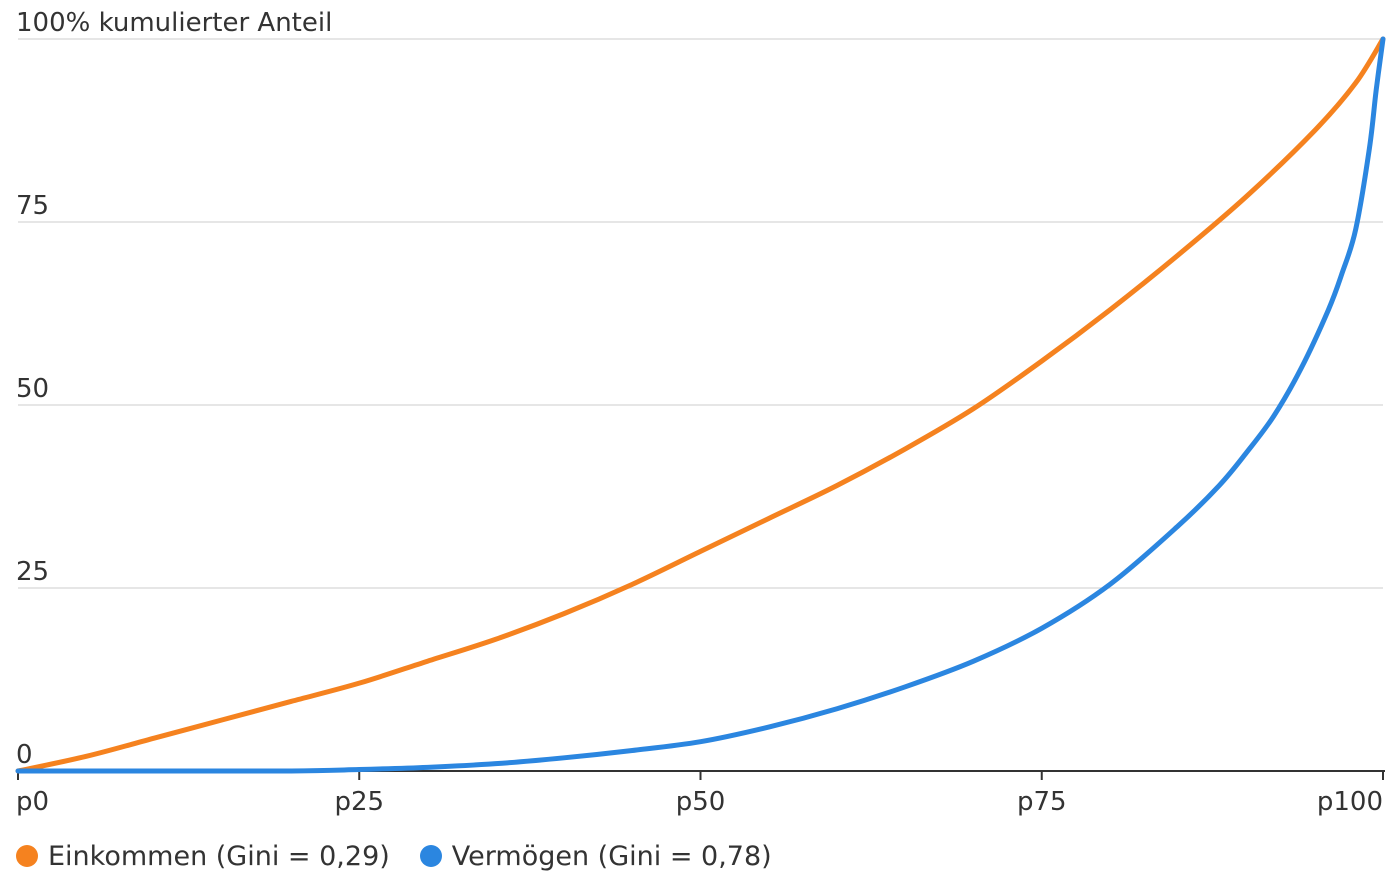 This screenshot has width=1387, height=876. Describe the element at coordinates (32, 802) in the screenshot. I see `x-tick-label: p0` at that location.